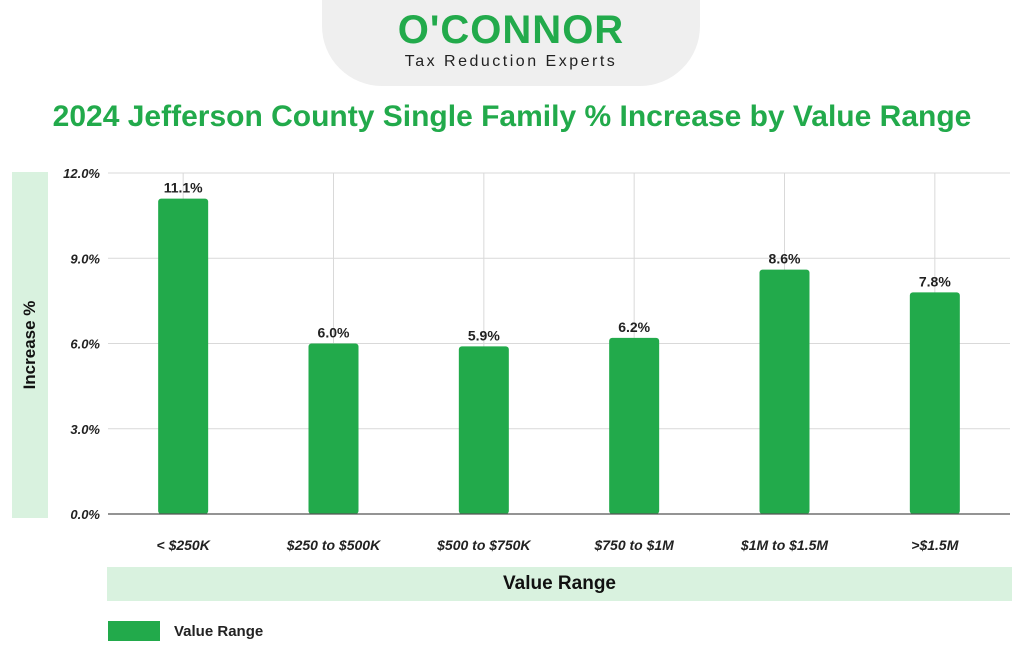  I want to click on data-label: 11.1%, so click(183, 188).